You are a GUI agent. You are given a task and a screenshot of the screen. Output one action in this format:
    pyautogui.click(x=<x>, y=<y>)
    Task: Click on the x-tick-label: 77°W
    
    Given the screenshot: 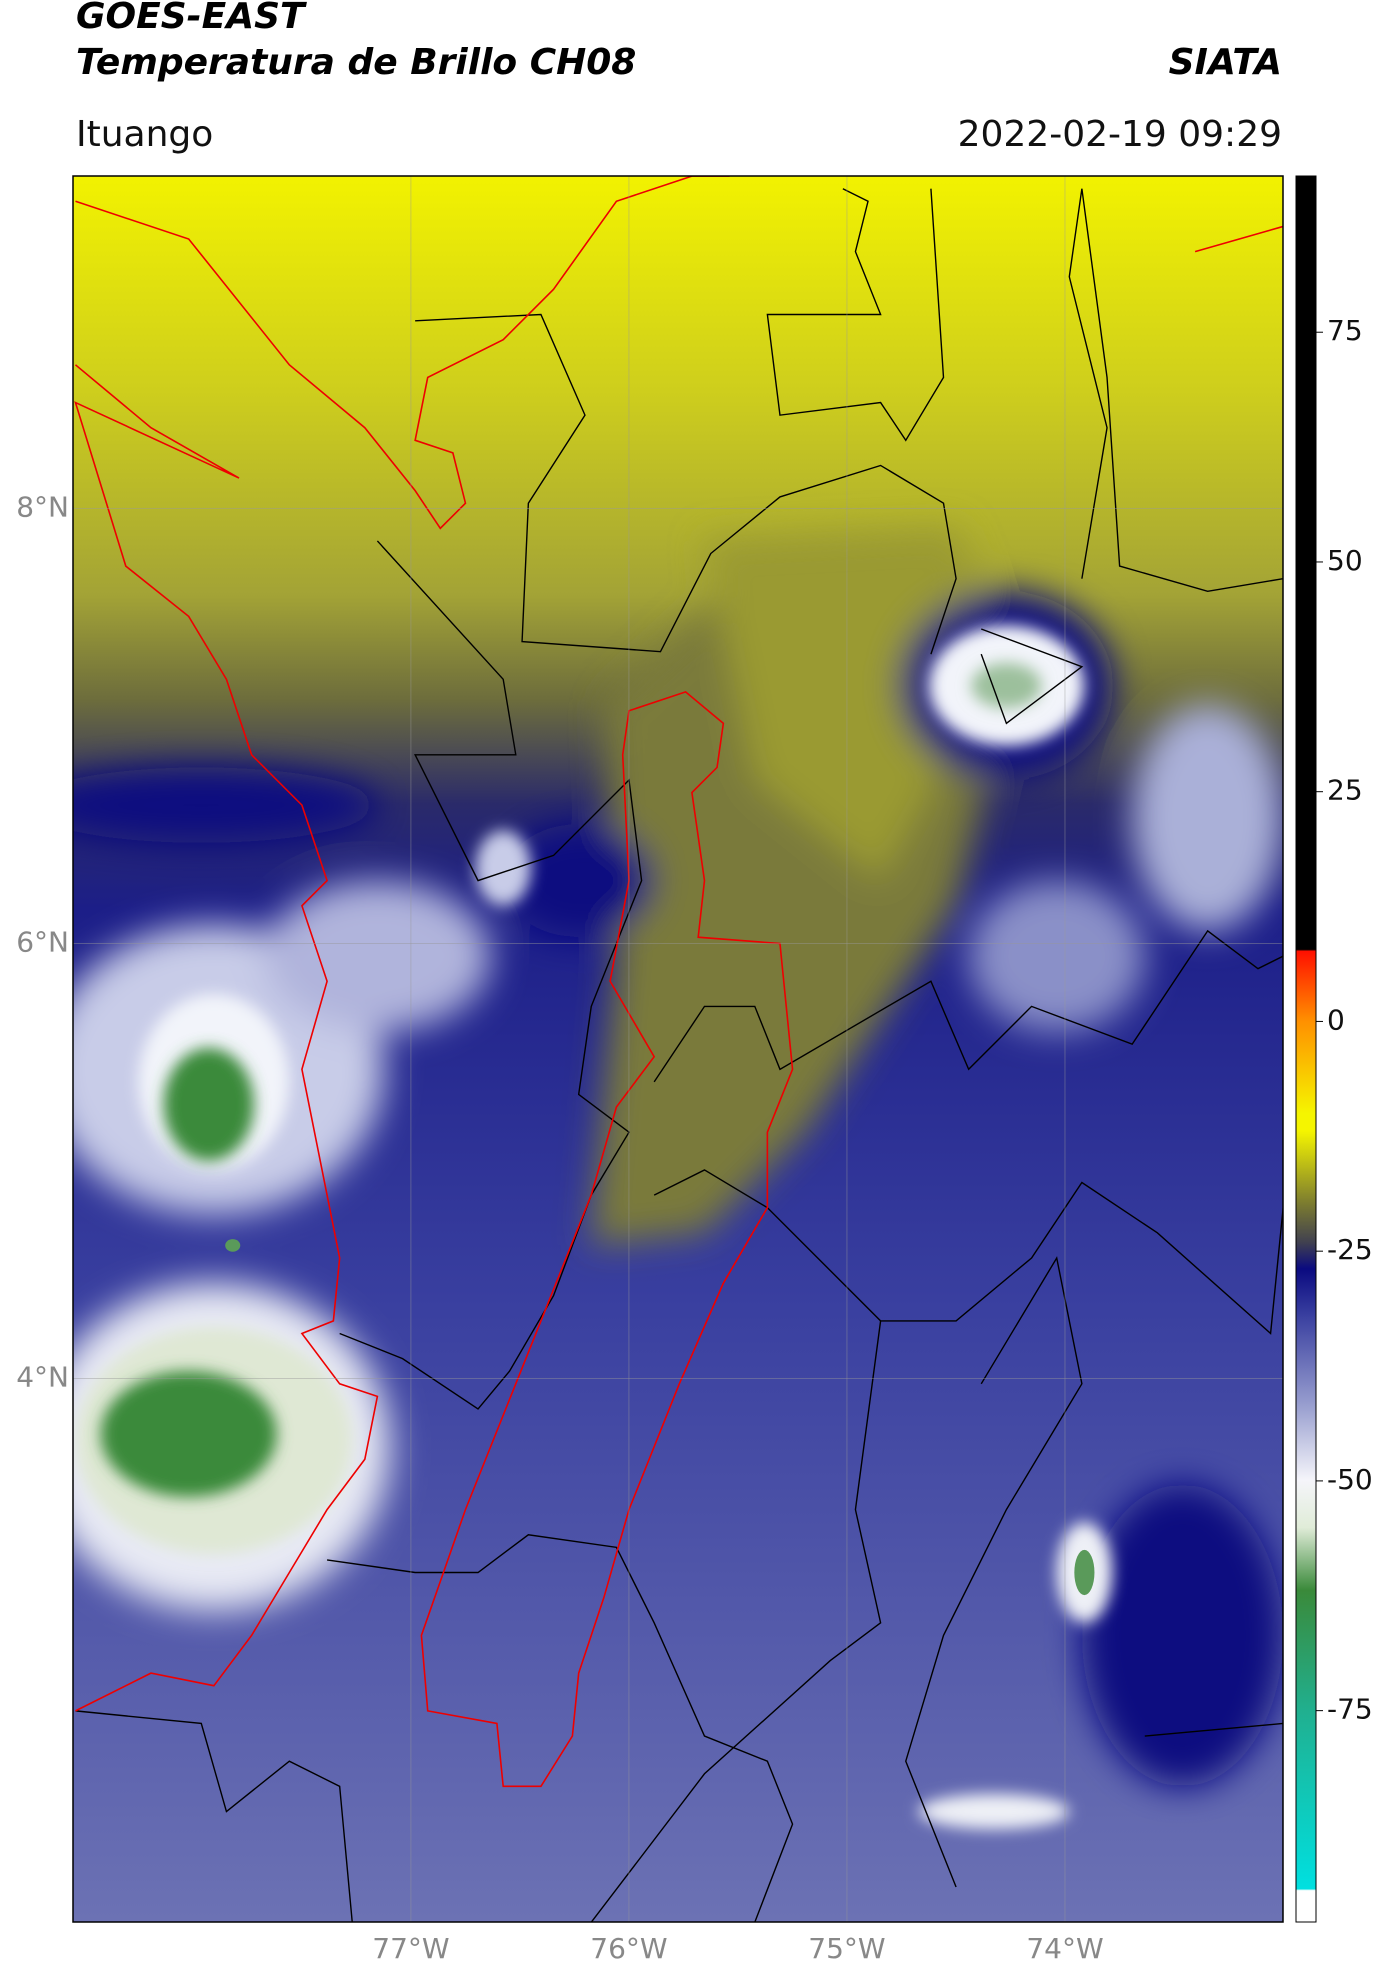 What is the action you would take?
    pyautogui.click(x=410, y=1948)
    